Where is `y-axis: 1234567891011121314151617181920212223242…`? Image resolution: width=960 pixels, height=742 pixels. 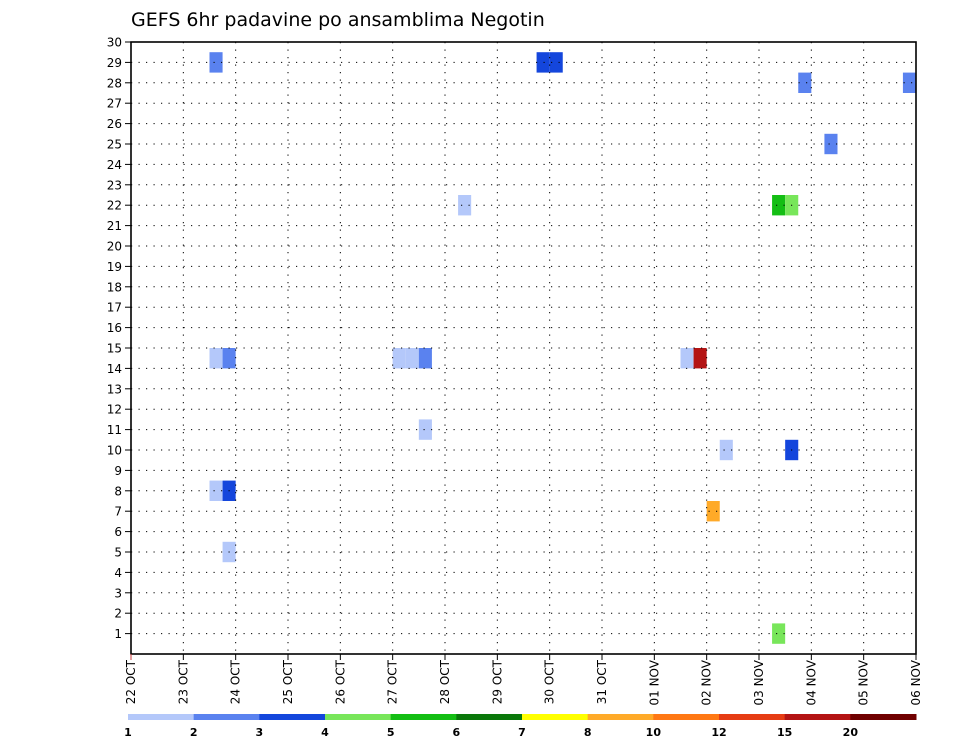
y-axis: 1234567891011121314151617181920212223242… is located at coordinates (119, 338).